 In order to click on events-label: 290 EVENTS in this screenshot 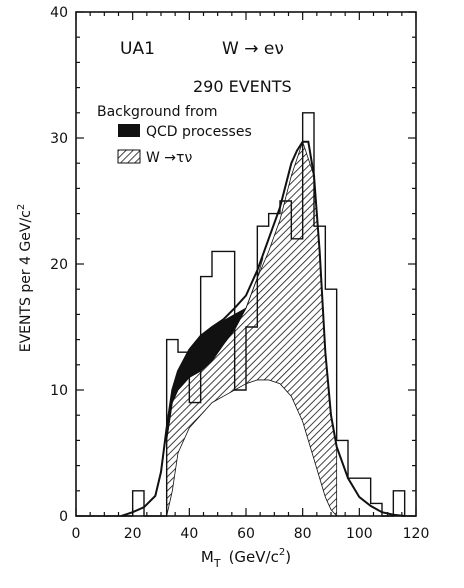, I will do `click(242, 86)`.